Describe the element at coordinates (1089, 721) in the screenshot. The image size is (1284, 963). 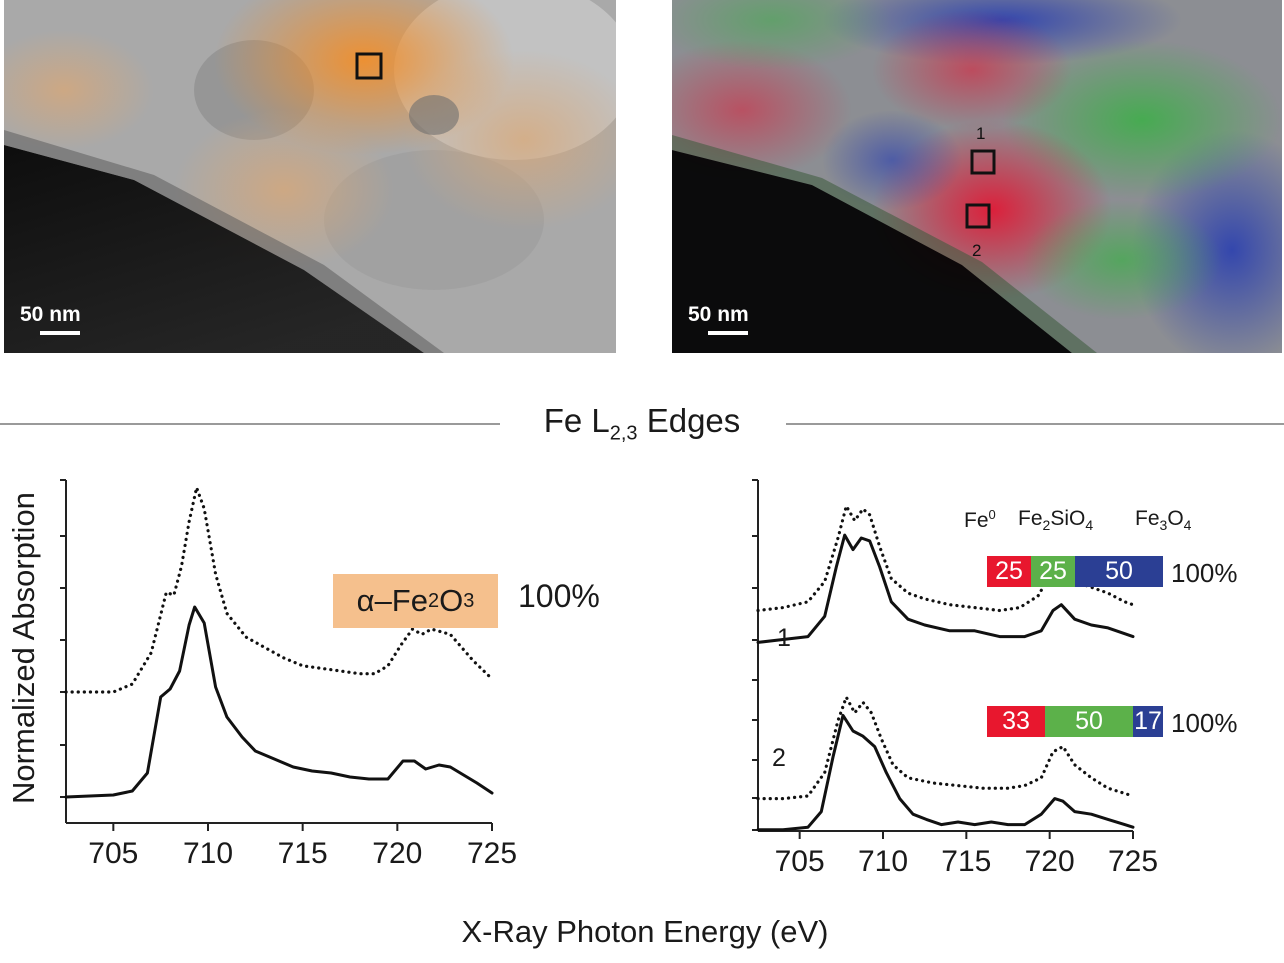
I see `segment-fayalite: 50` at that location.